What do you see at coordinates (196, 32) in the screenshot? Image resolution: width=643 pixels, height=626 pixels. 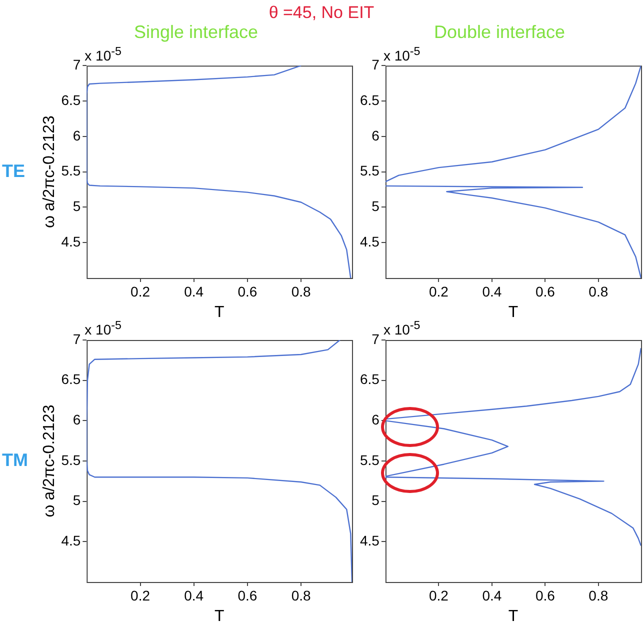 I see `chart-title: Single interface` at bounding box center [196, 32].